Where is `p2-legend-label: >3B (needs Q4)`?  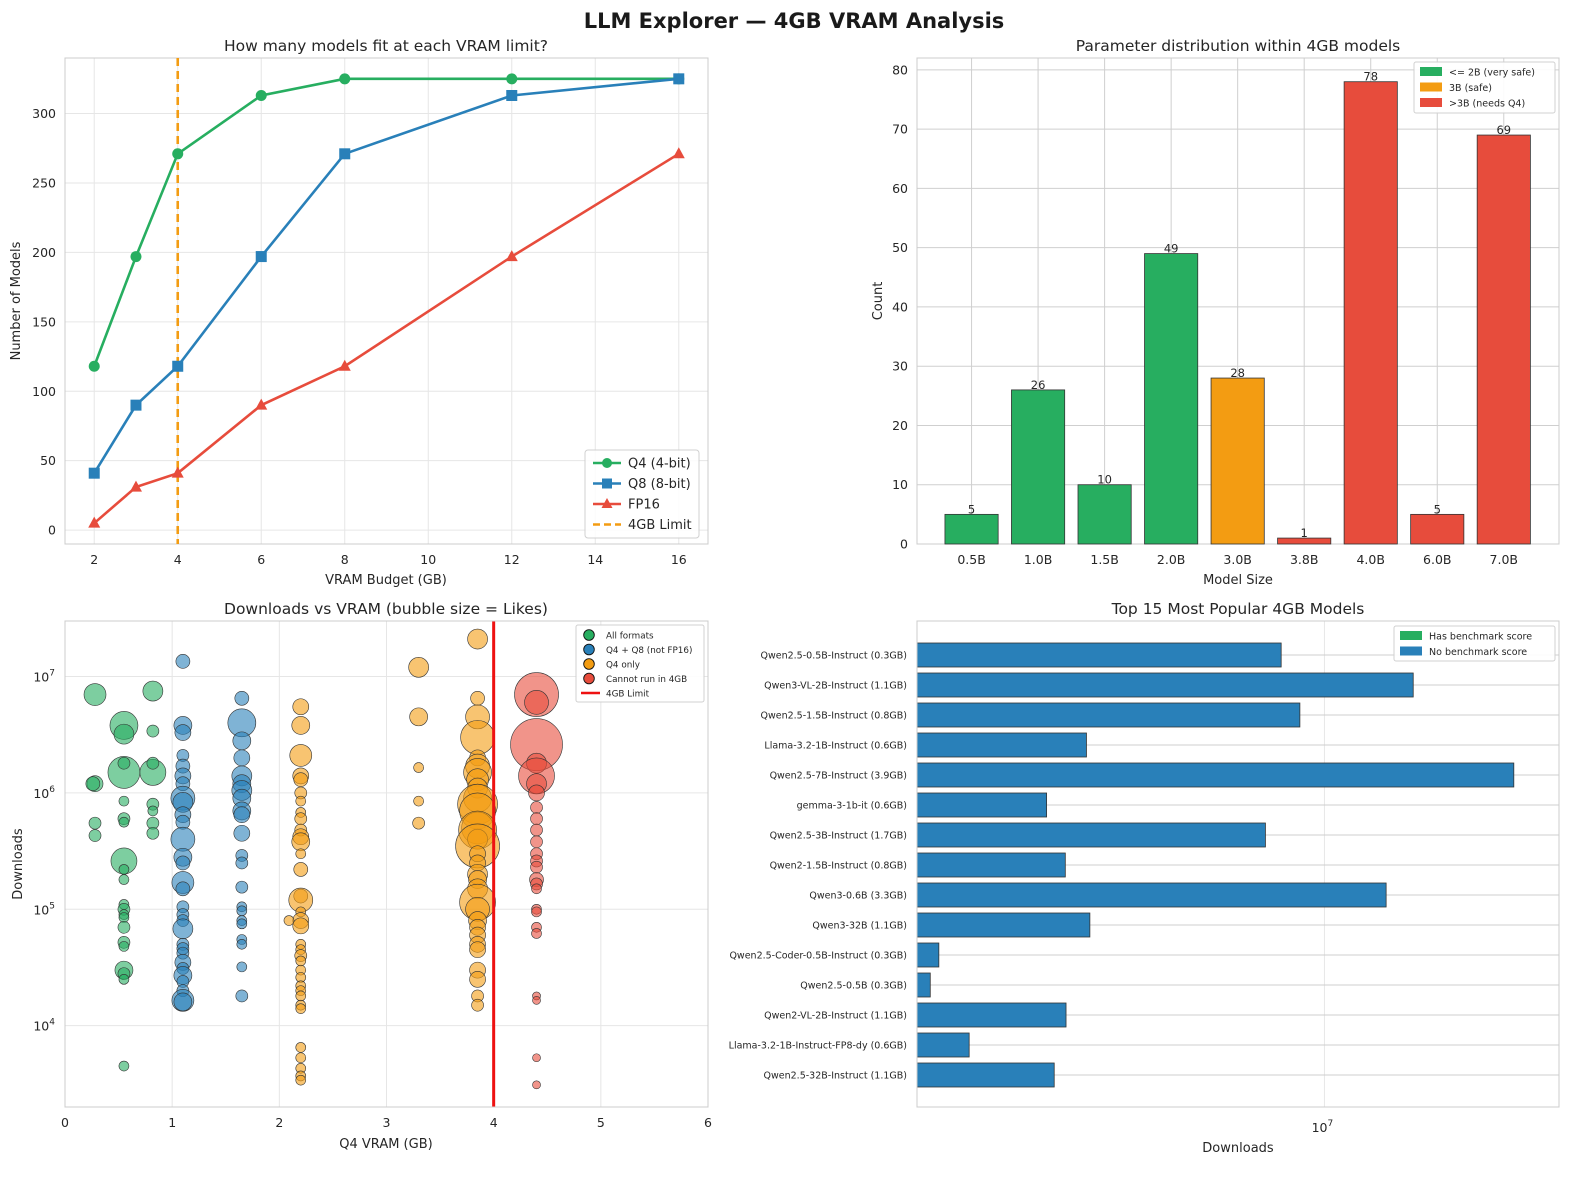 p2-legend-label: >3B (needs Q4) is located at coordinates (1487, 104).